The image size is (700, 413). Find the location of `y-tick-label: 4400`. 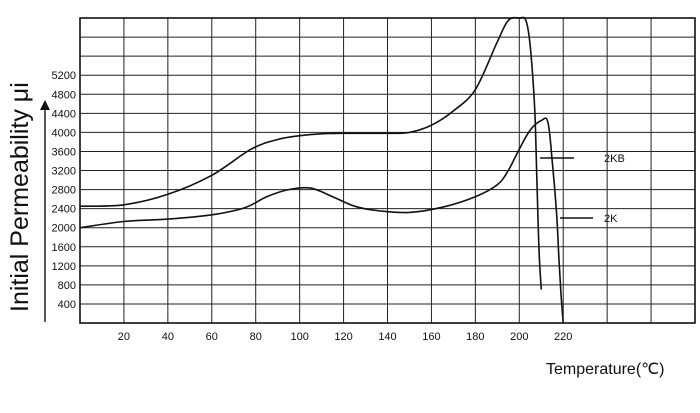

y-tick-label: 4400 is located at coordinates (64, 114).